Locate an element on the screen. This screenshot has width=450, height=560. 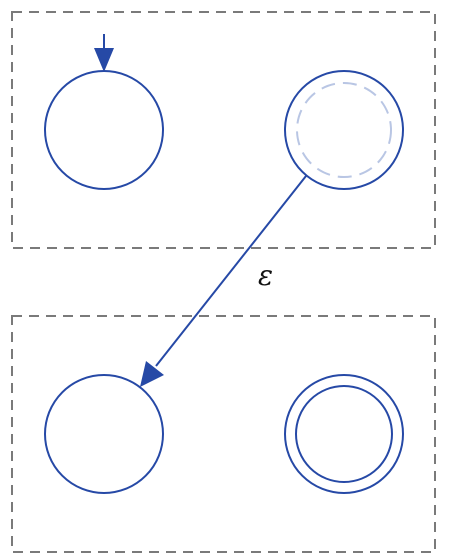
start-arrow-head is located at coordinates (104, 60).